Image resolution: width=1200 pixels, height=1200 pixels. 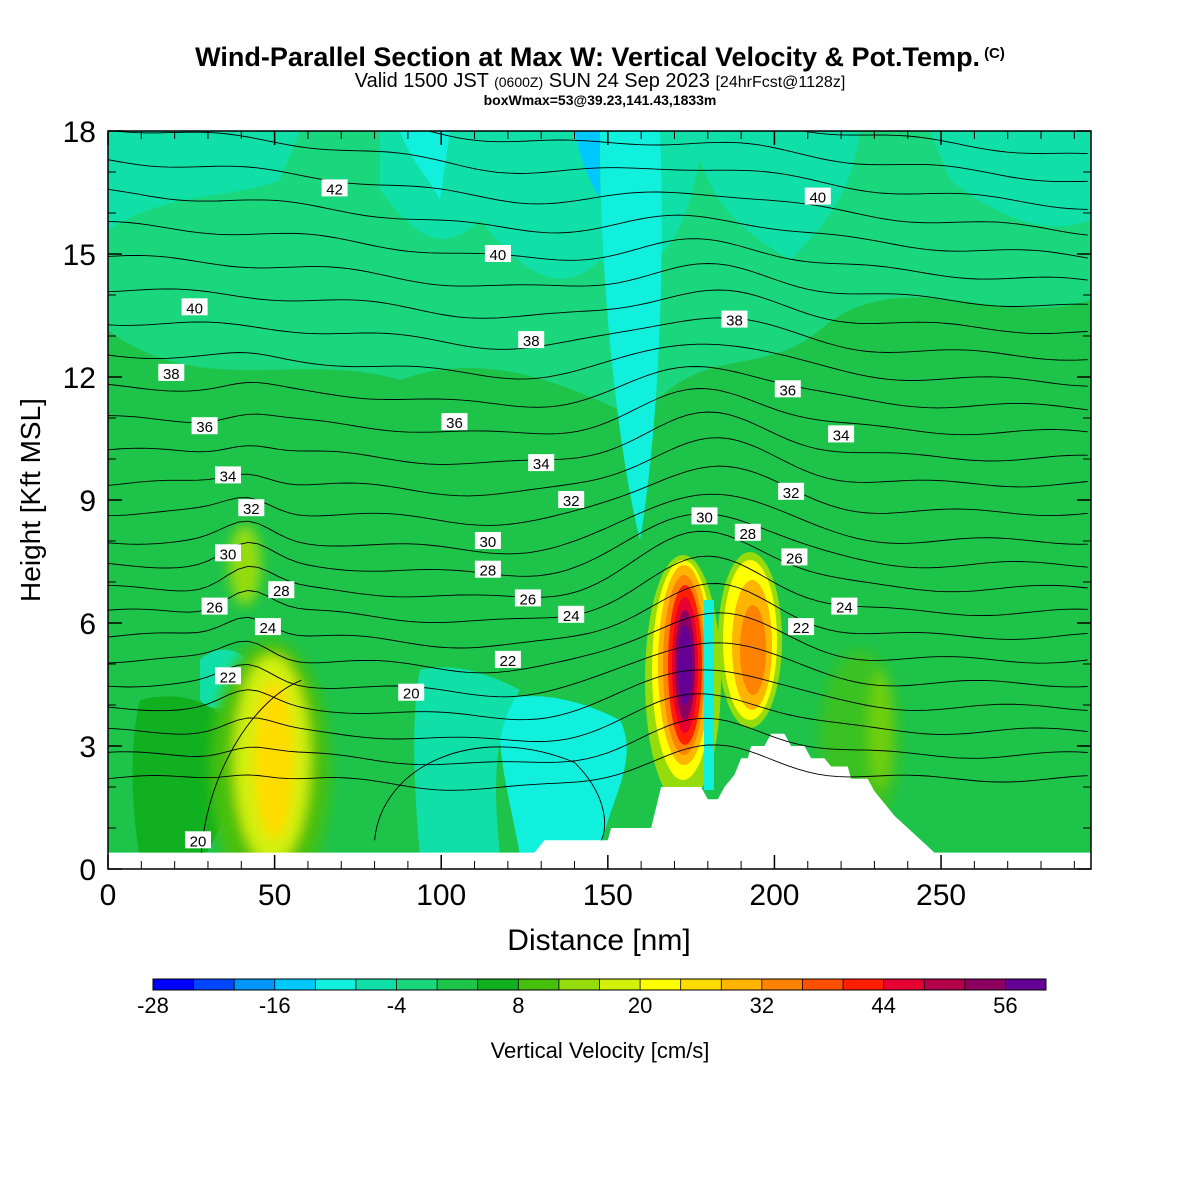 What do you see at coordinates (791, 493) in the screenshot?
I see `theta-label-text: 32` at bounding box center [791, 493].